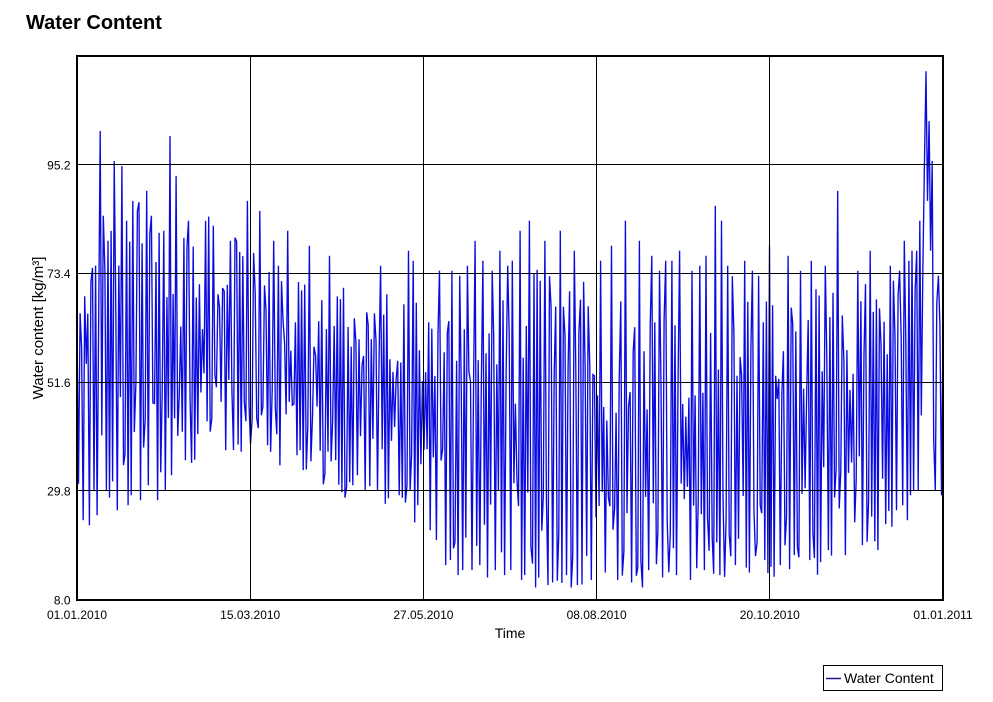 Image resolution: width=993 pixels, height=702 pixels. I want to click on svg-text: 8.0, so click(62, 600).